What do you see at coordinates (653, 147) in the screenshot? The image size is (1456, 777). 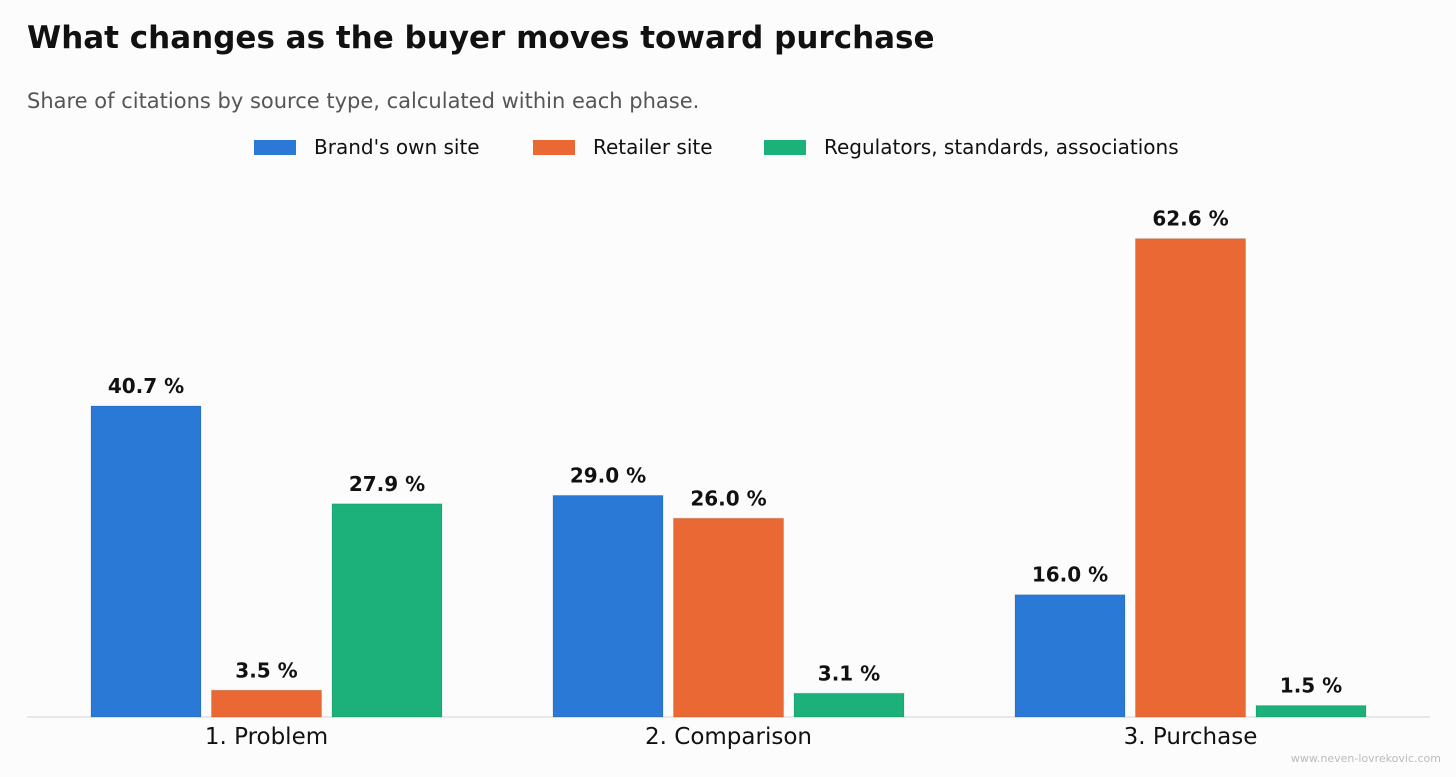 I see `legend-label-retailer: Retailer site` at bounding box center [653, 147].